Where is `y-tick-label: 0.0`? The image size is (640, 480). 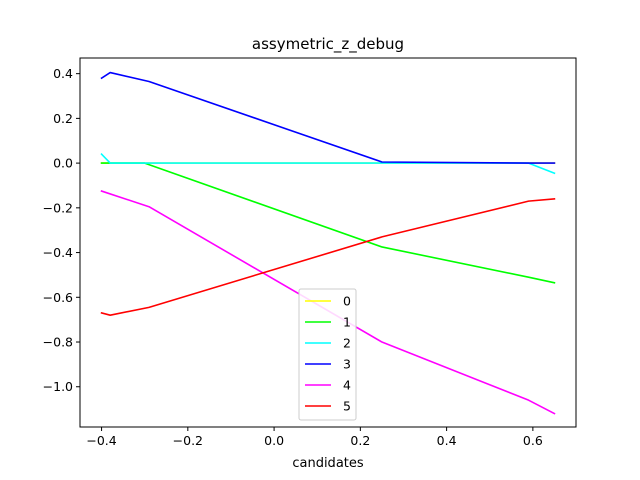 y-tick-label: 0.0 is located at coordinates (63, 163).